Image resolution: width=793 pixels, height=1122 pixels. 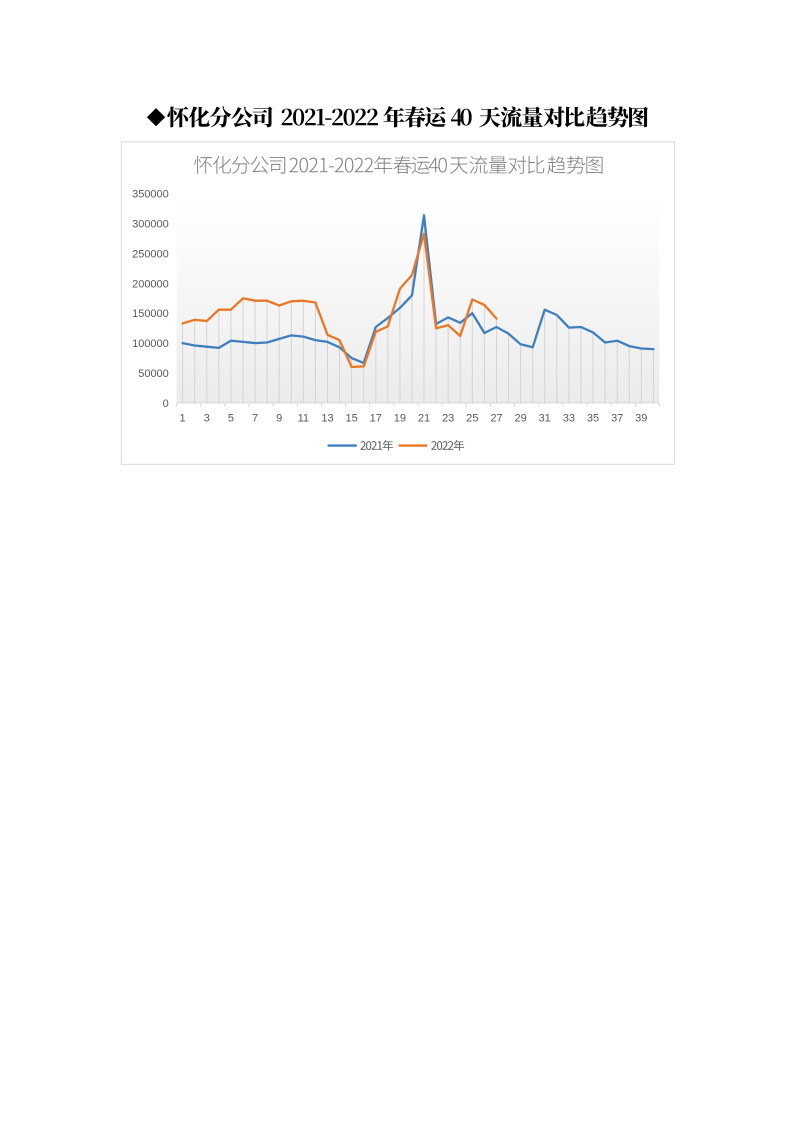 What do you see at coordinates (150, 195) in the screenshot?
I see `svg-text: 350000` at bounding box center [150, 195].